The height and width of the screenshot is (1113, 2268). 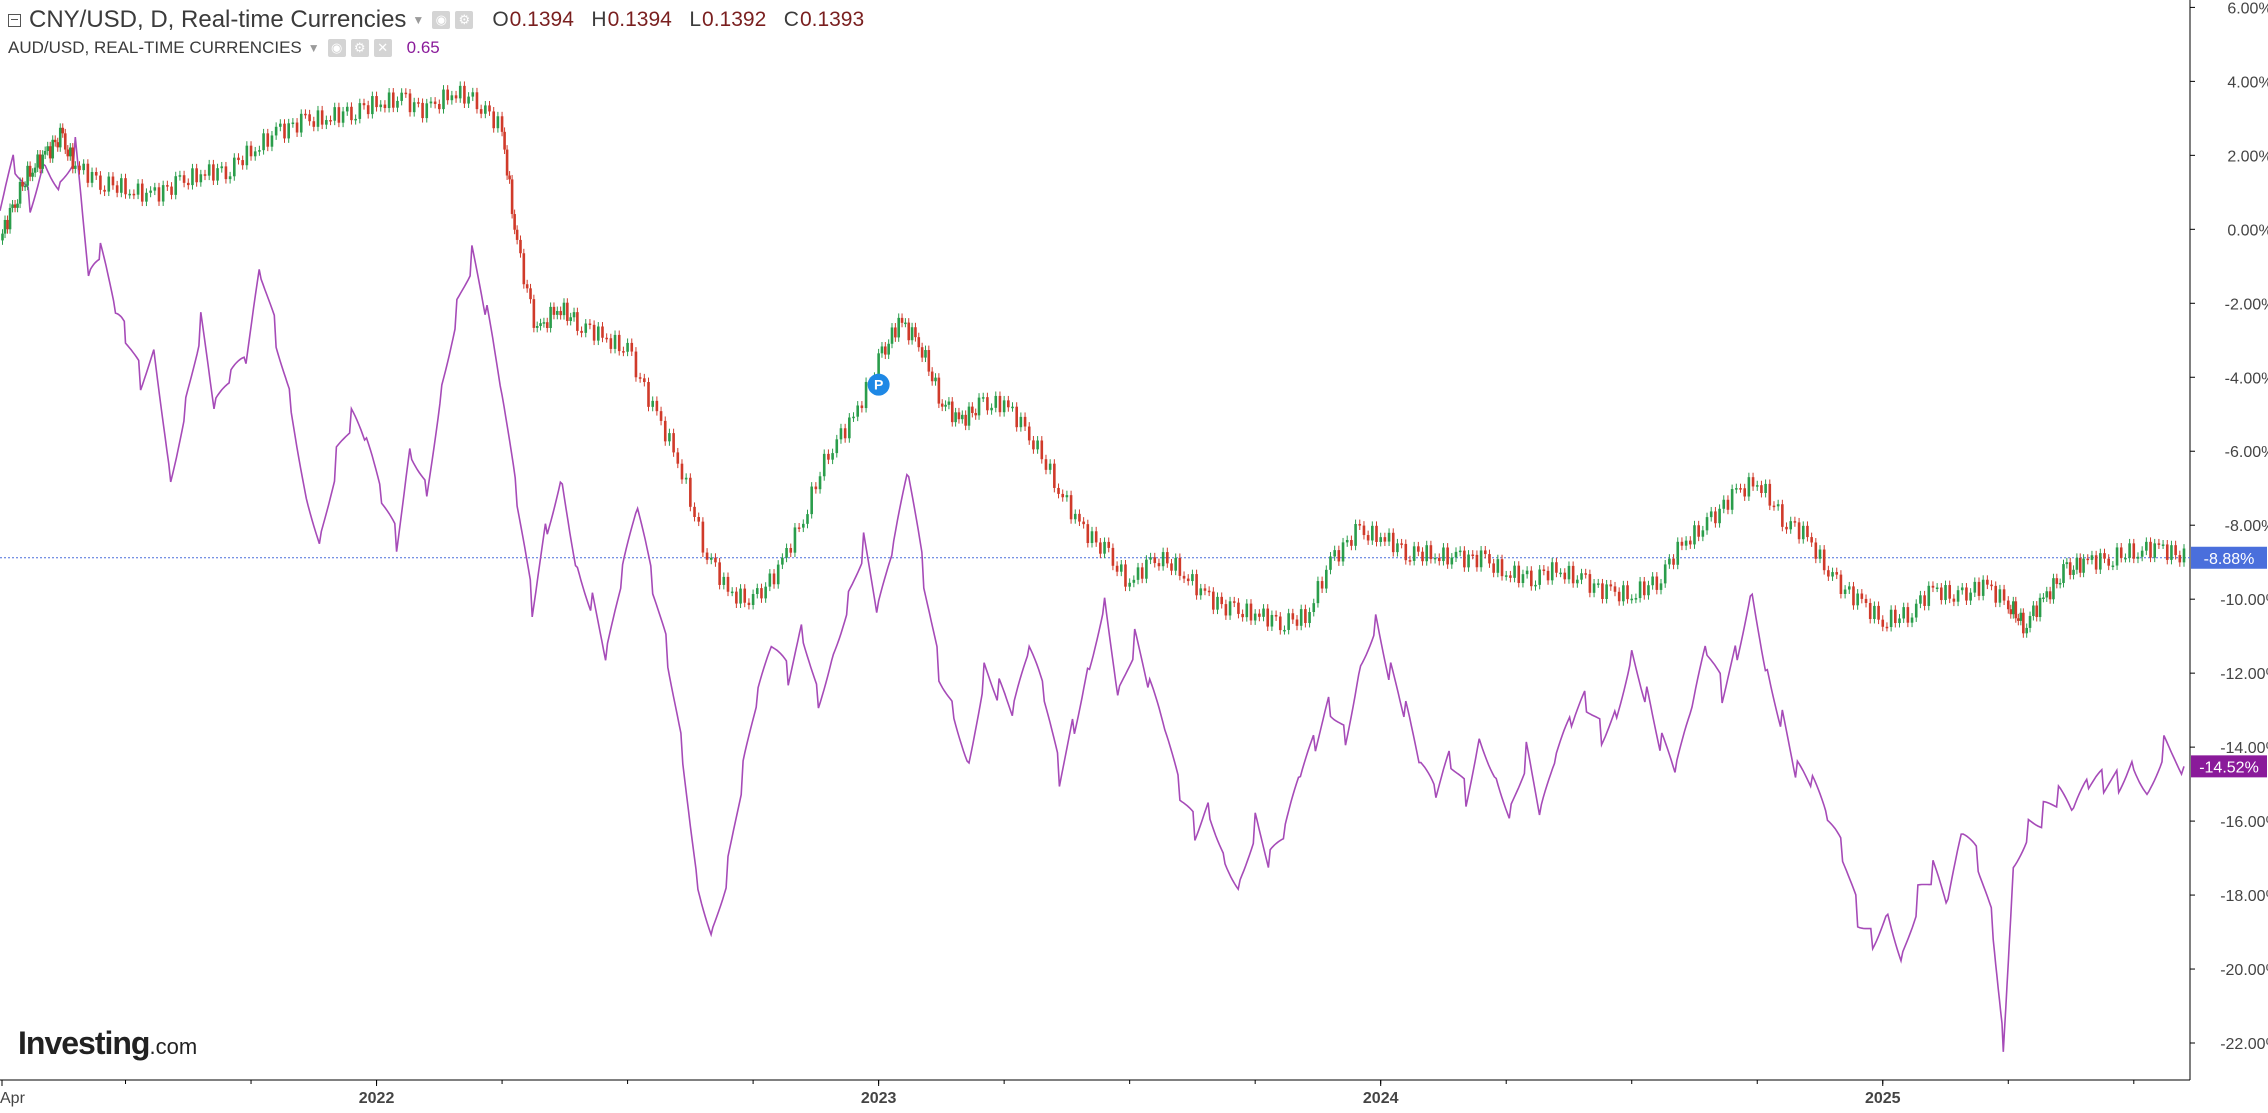 What do you see at coordinates (541, 19) in the screenshot?
I see `open-value: 0.1394` at bounding box center [541, 19].